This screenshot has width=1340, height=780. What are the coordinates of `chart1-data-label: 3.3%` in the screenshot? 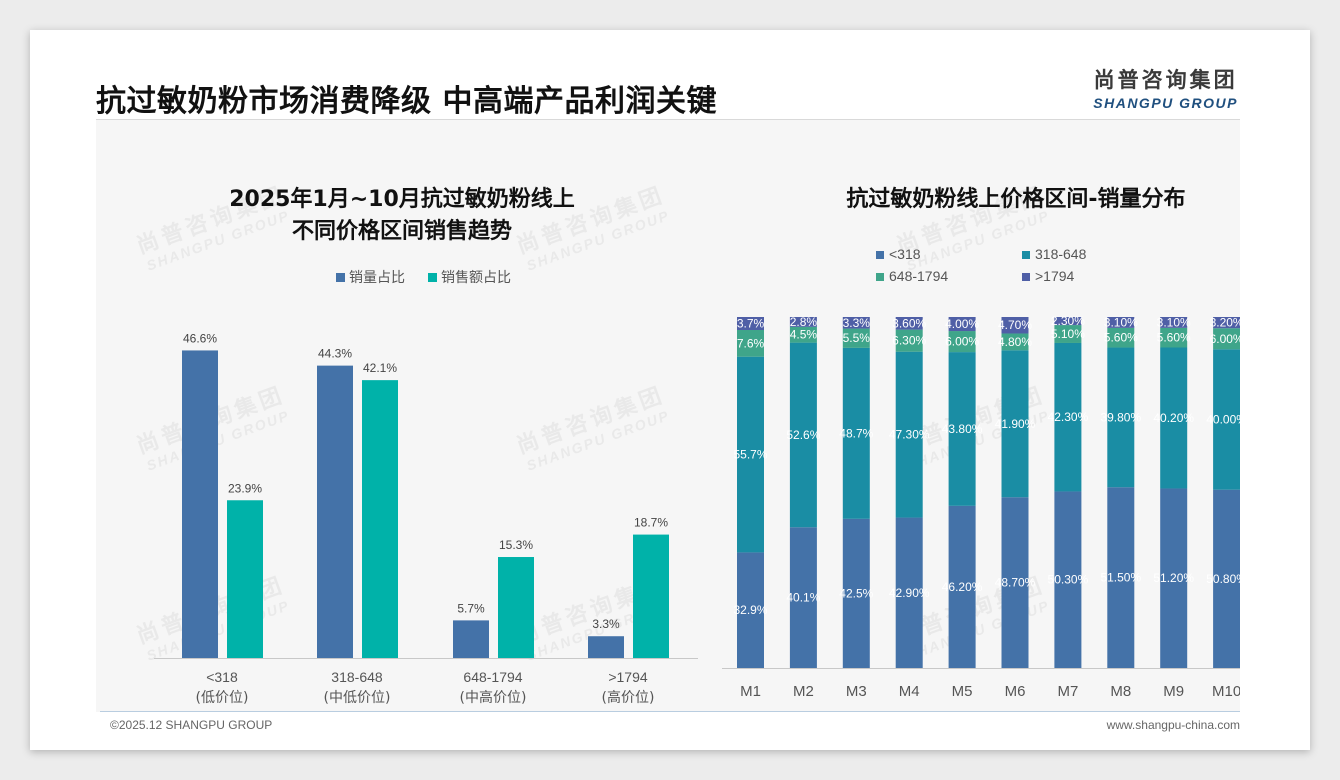 It's located at (606, 624).